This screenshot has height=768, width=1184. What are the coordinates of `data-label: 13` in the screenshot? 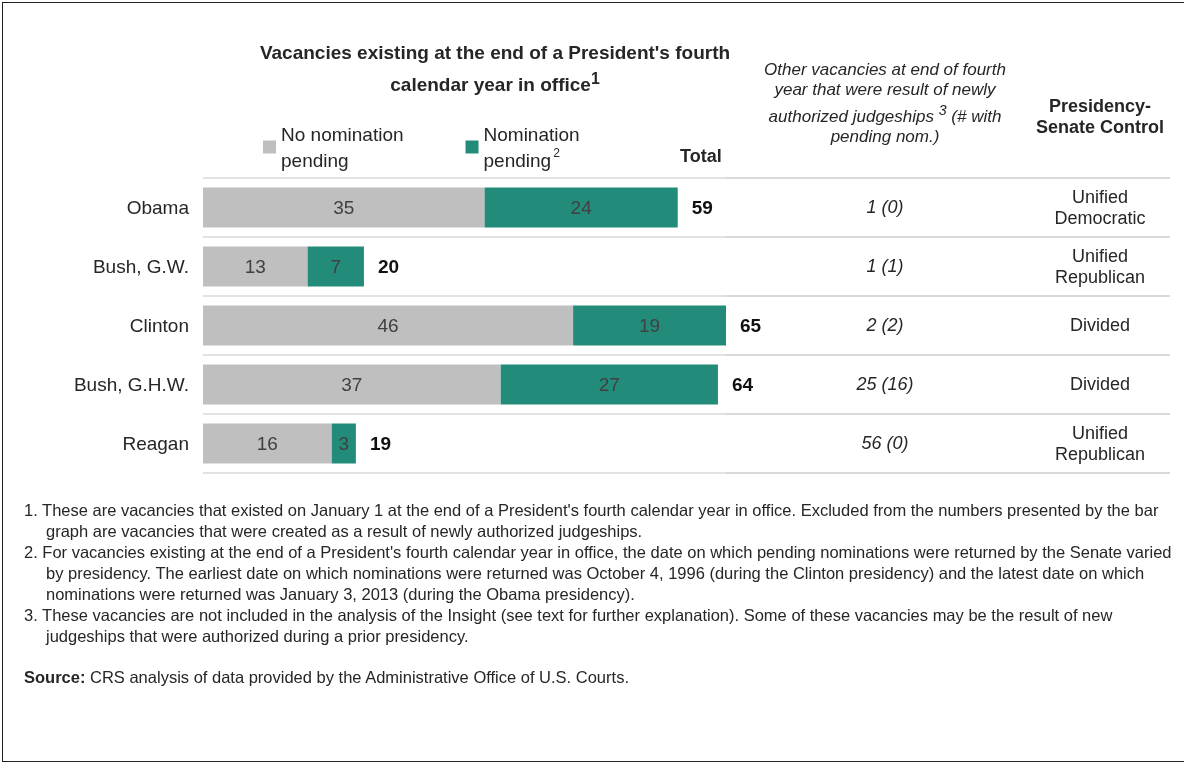 It's located at (255, 266).